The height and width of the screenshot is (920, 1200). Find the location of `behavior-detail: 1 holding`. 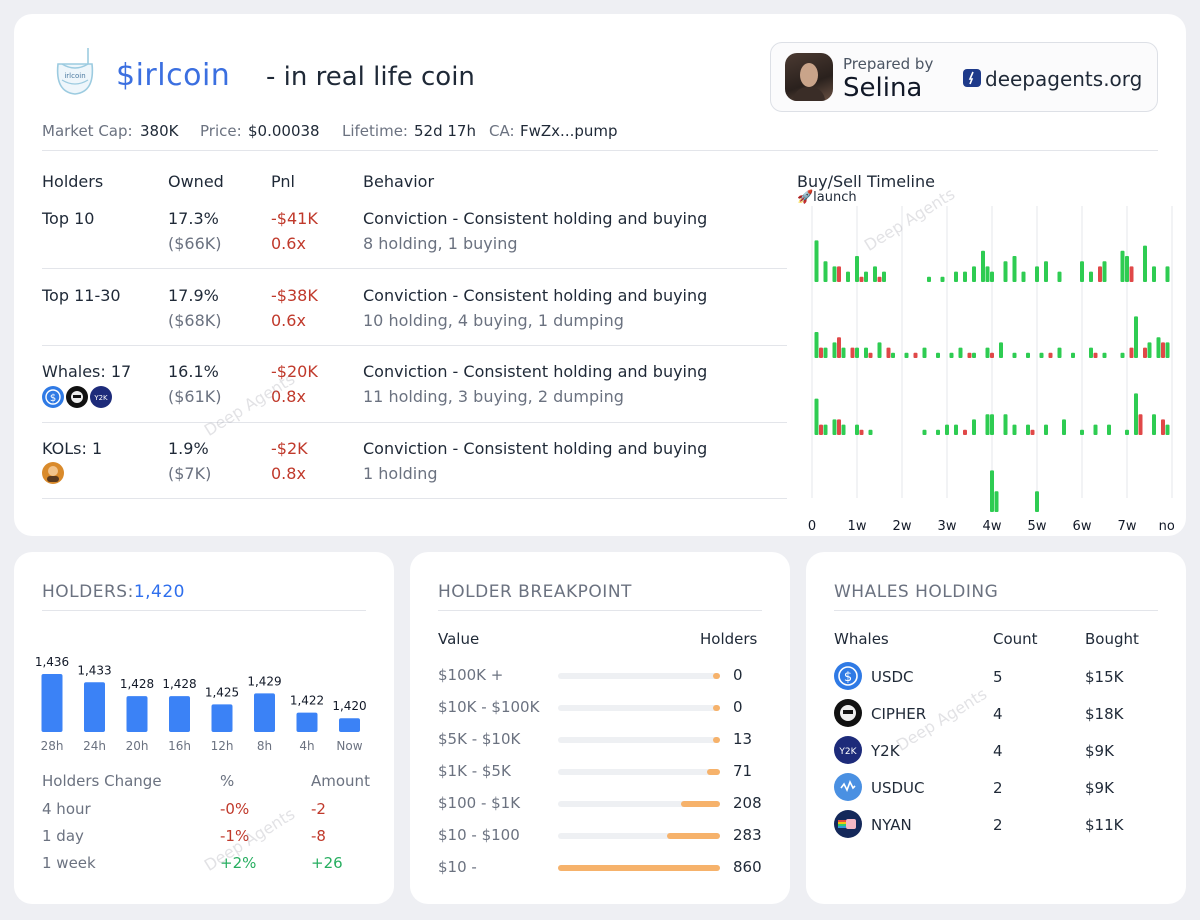

behavior-detail: 1 holding is located at coordinates (400, 473).